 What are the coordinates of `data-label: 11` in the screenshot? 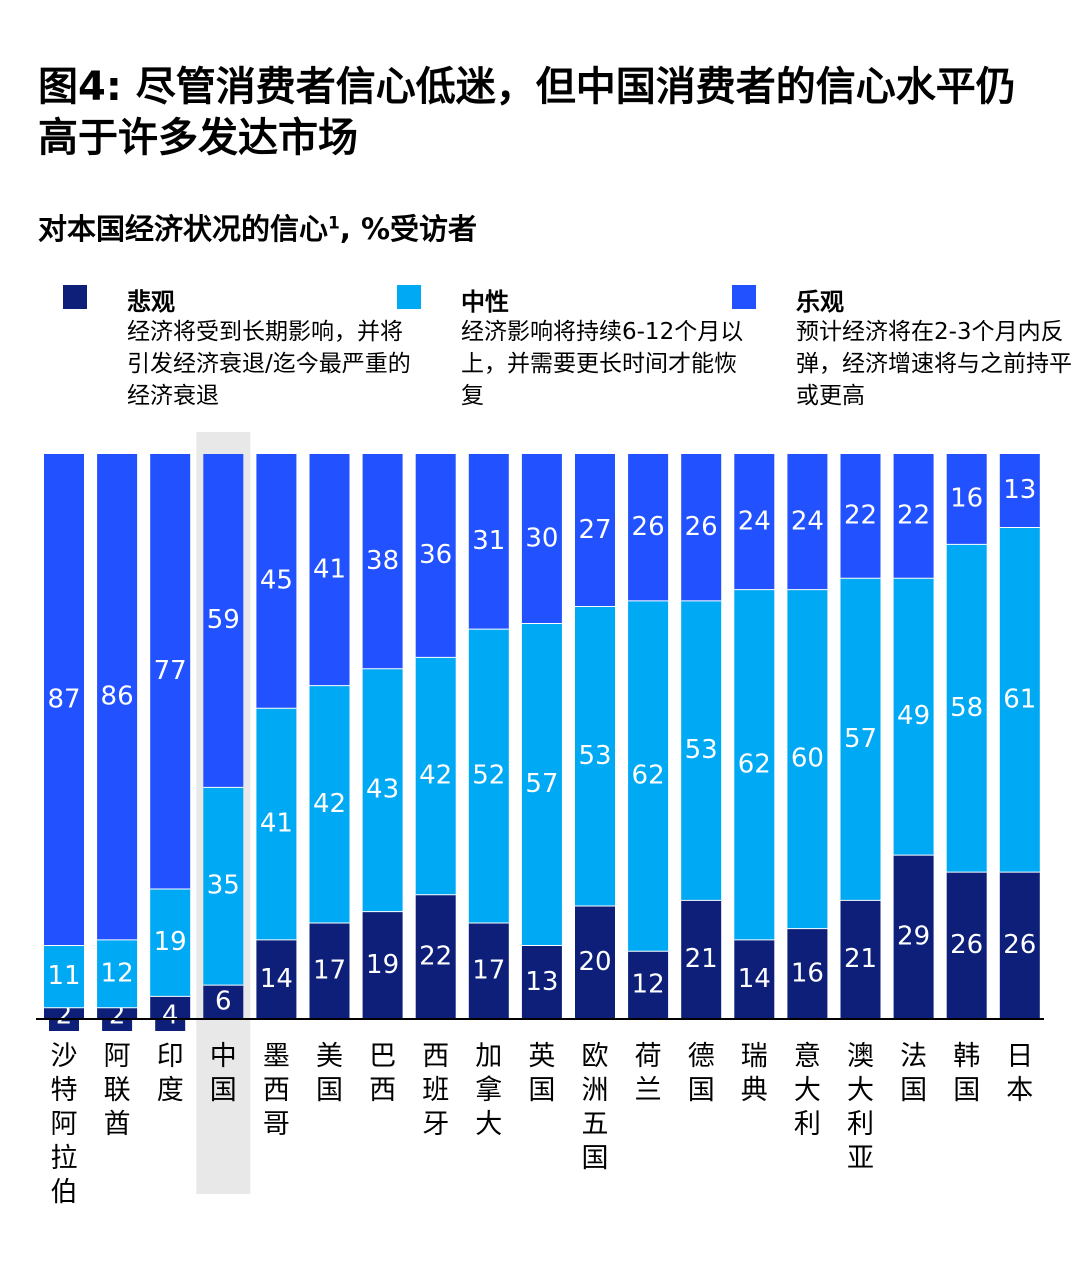 It's located at (63, 976).